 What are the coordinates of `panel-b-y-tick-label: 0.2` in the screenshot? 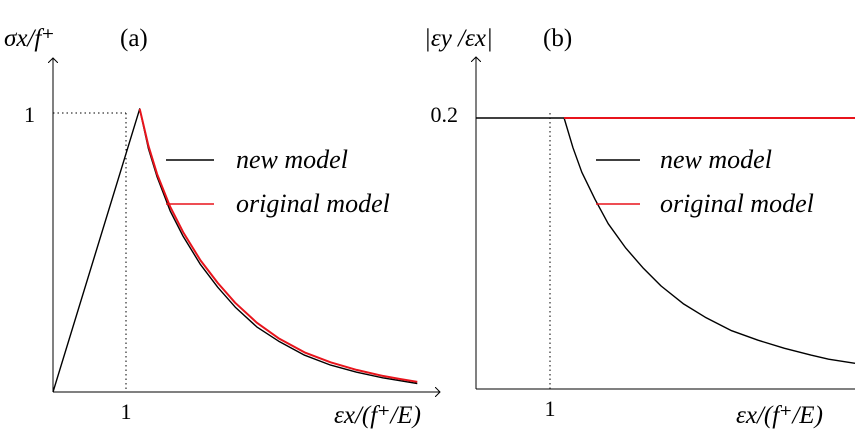 It's located at (445, 114).